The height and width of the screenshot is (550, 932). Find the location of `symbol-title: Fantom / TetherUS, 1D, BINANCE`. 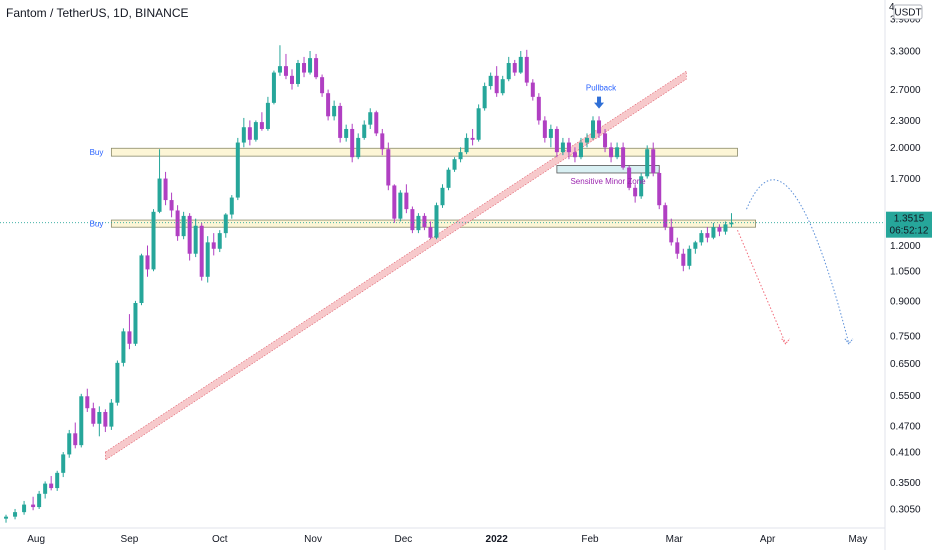

symbol-title: Fantom / TetherUS, 1D, BINANCE is located at coordinates (97, 13).